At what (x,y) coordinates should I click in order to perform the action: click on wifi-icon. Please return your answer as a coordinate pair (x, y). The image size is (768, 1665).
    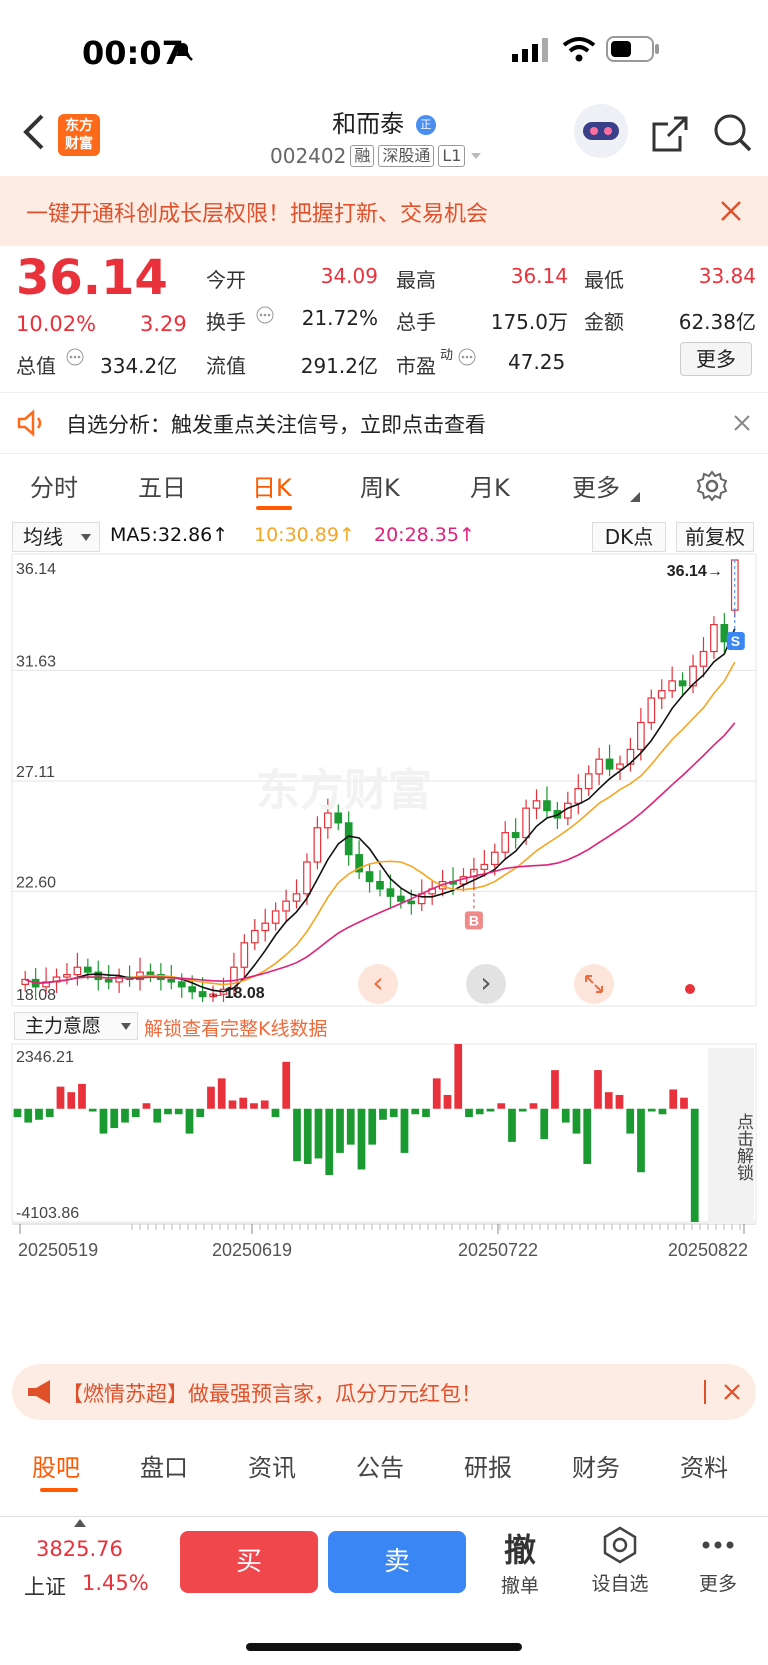
    Looking at the image, I should click on (579, 49).